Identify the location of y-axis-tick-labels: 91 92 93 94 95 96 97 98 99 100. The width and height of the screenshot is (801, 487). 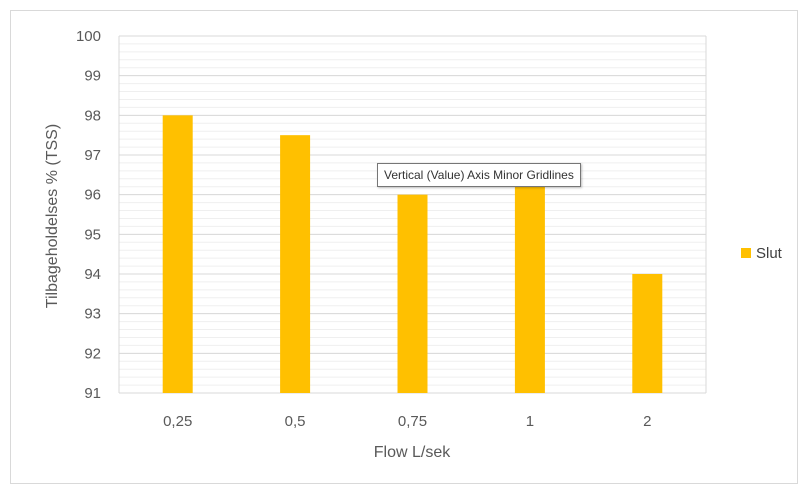
(88, 215).